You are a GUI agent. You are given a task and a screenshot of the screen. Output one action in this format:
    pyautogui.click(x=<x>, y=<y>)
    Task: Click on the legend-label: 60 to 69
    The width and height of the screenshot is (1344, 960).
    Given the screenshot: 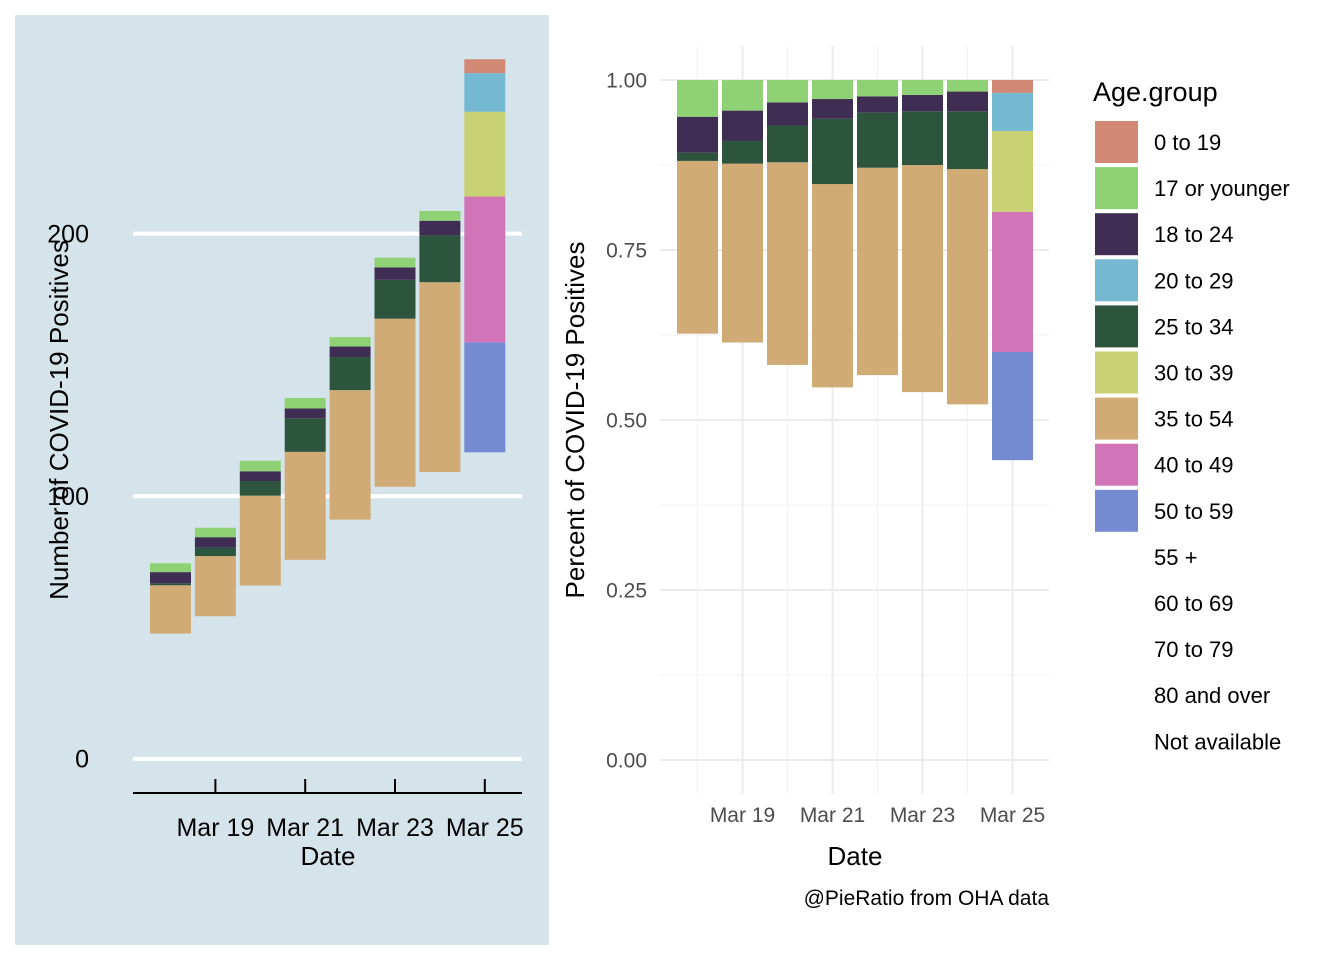 What is the action you would take?
    pyautogui.click(x=1194, y=603)
    